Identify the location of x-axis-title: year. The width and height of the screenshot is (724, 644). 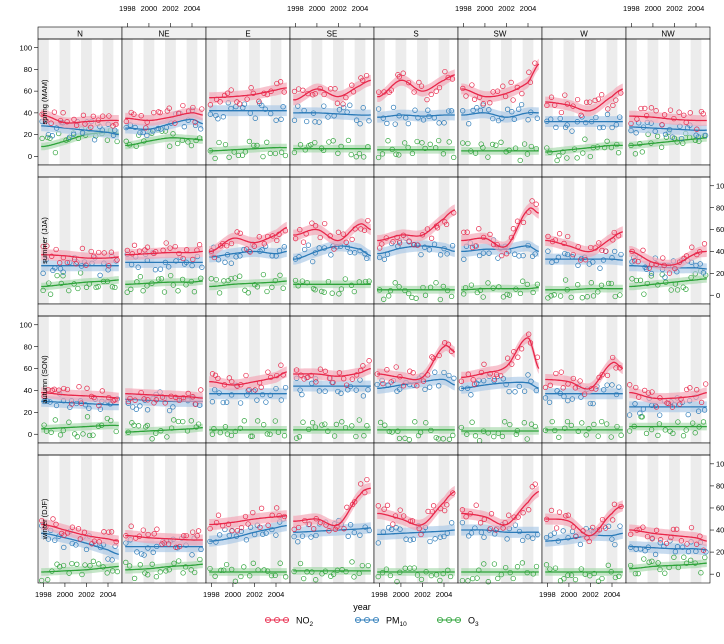
(362, 607).